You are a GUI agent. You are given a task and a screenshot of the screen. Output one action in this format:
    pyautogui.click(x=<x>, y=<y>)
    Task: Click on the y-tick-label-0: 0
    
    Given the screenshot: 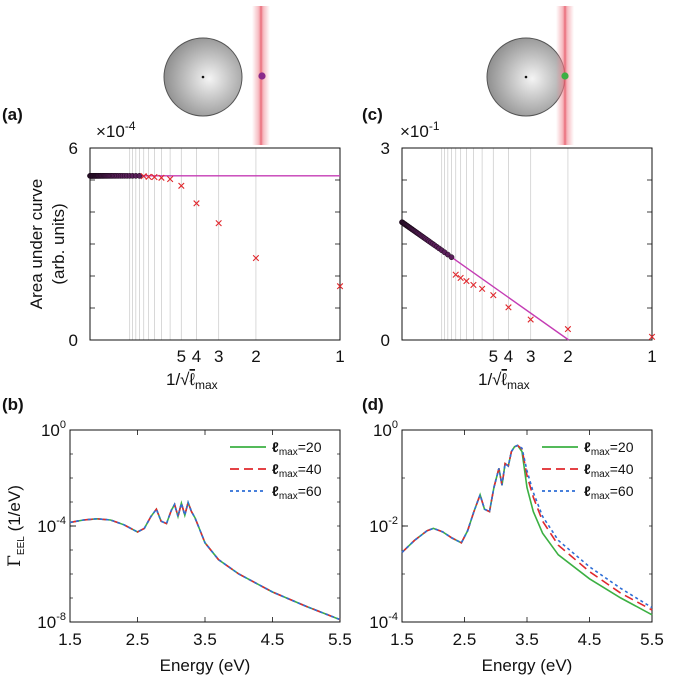 What is the action you would take?
    pyautogui.click(x=73, y=340)
    